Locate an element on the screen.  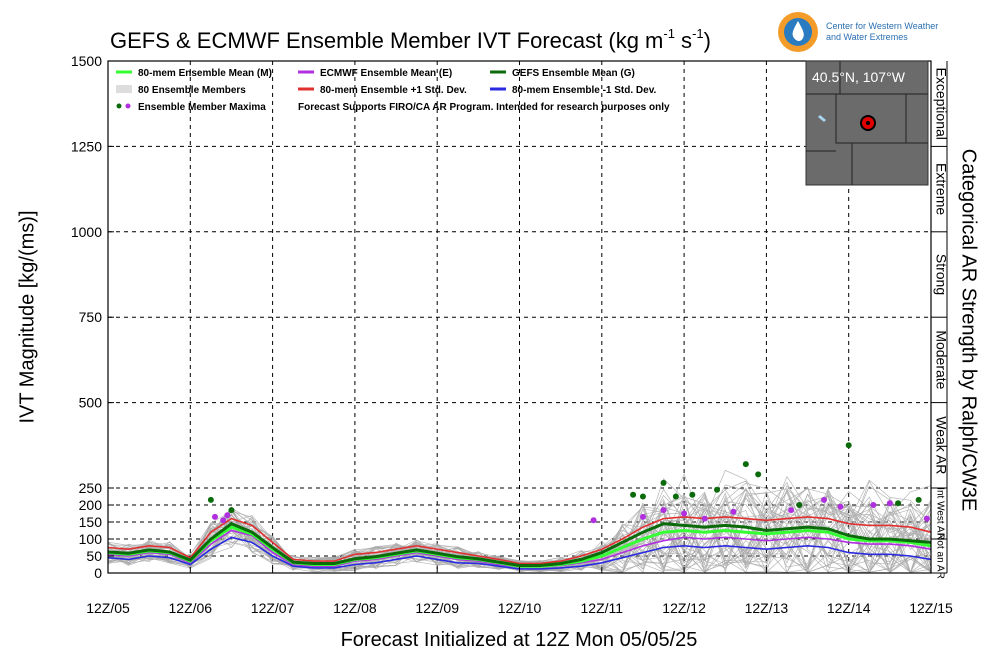
inset-map: 40.5°N, 107°W is located at coordinates (867, 123).